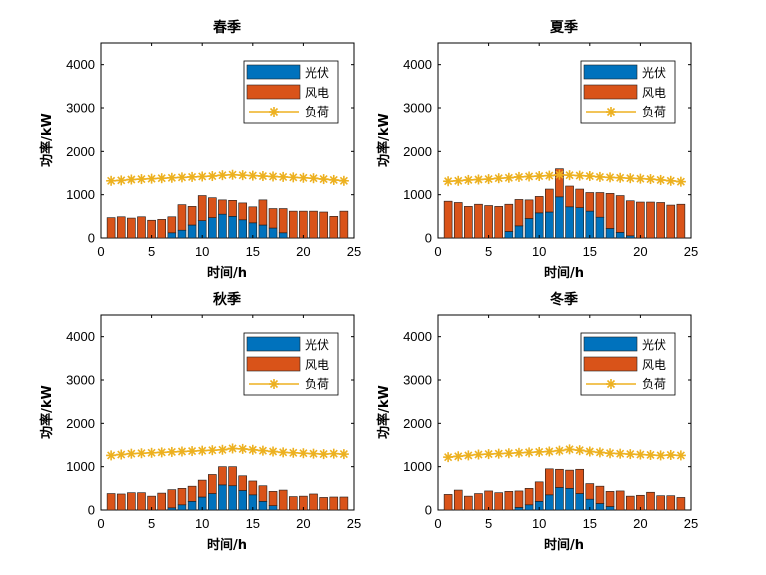 The height and width of the screenshot is (575, 766). What do you see at coordinates (611, 384) in the screenshot?
I see `legend-marker-load` at bounding box center [611, 384].